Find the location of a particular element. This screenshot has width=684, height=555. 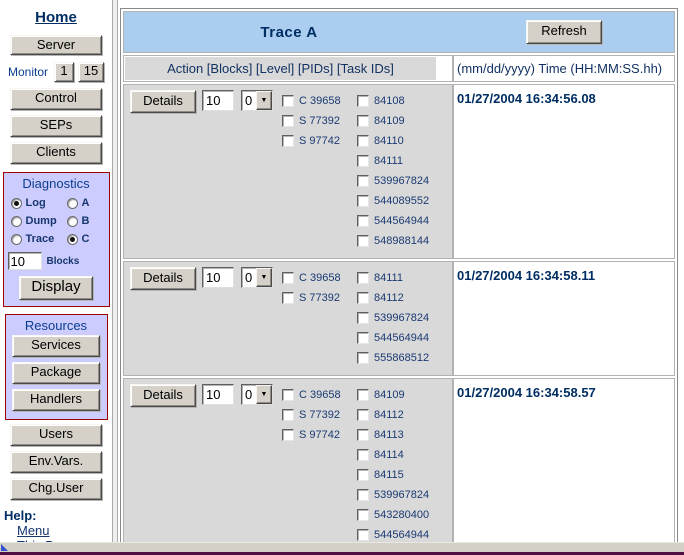

server-button: Server is located at coordinates (56, 45).